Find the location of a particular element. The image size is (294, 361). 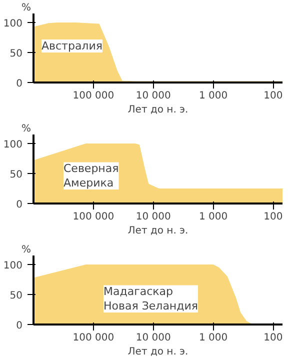

annotation: Австралия is located at coordinates (72, 46).